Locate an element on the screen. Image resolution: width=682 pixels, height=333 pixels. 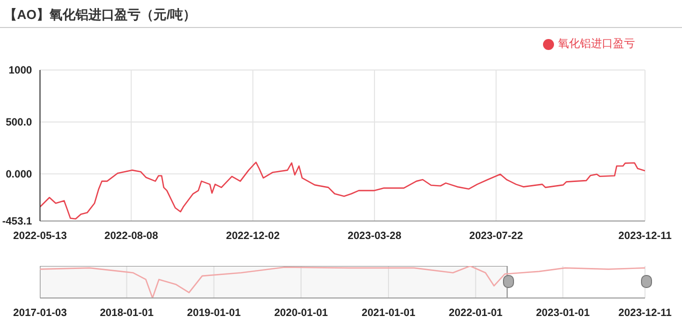
x-tick-label: 2022-05-13 is located at coordinates (40, 236).